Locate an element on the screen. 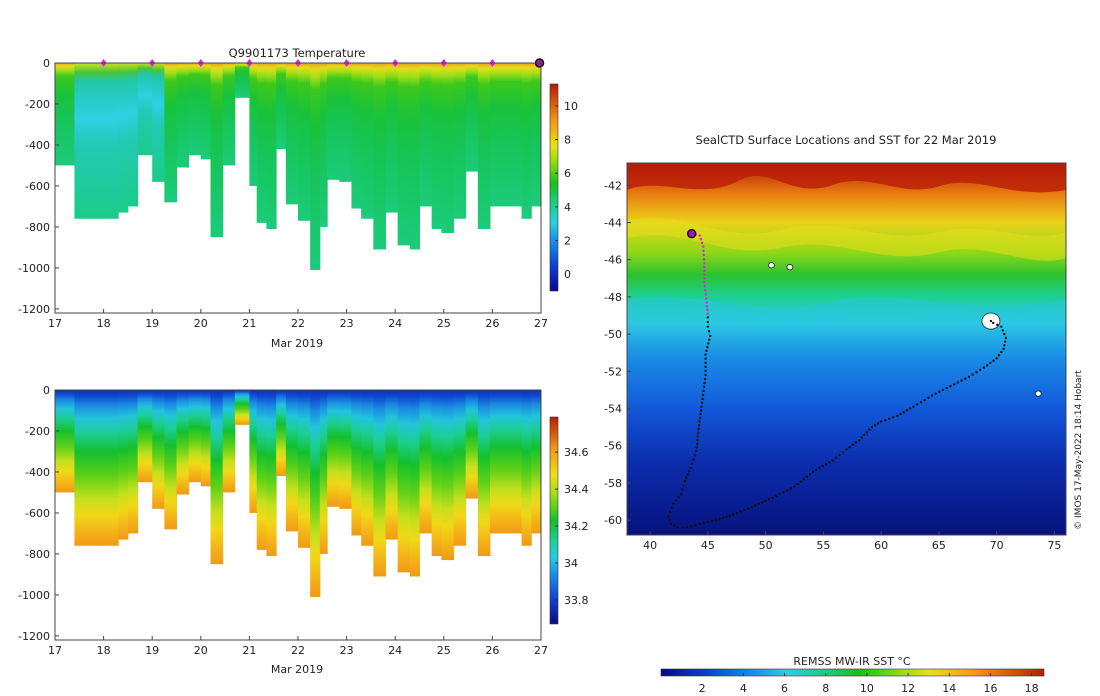 This screenshot has width=1100, height=696. temperature-x-label: Mar 2019 is located at coordinates (297, 343).